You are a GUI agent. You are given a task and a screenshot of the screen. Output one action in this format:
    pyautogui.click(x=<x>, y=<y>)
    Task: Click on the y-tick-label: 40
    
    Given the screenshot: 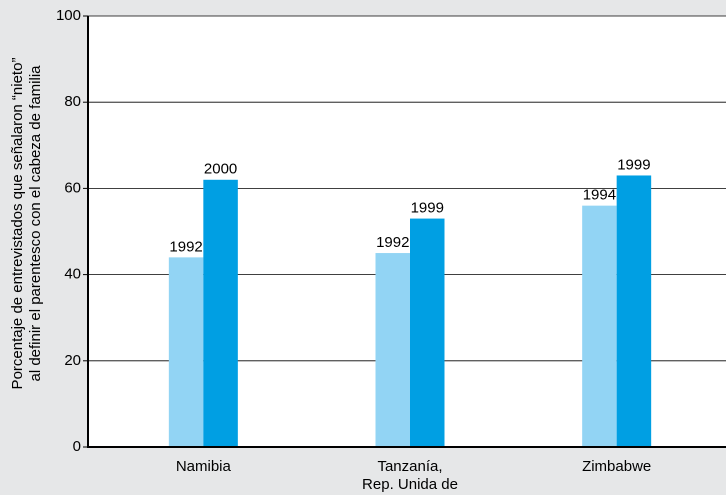 What is the action you would take?
    pyautogui.click(x=72, y=274)
    